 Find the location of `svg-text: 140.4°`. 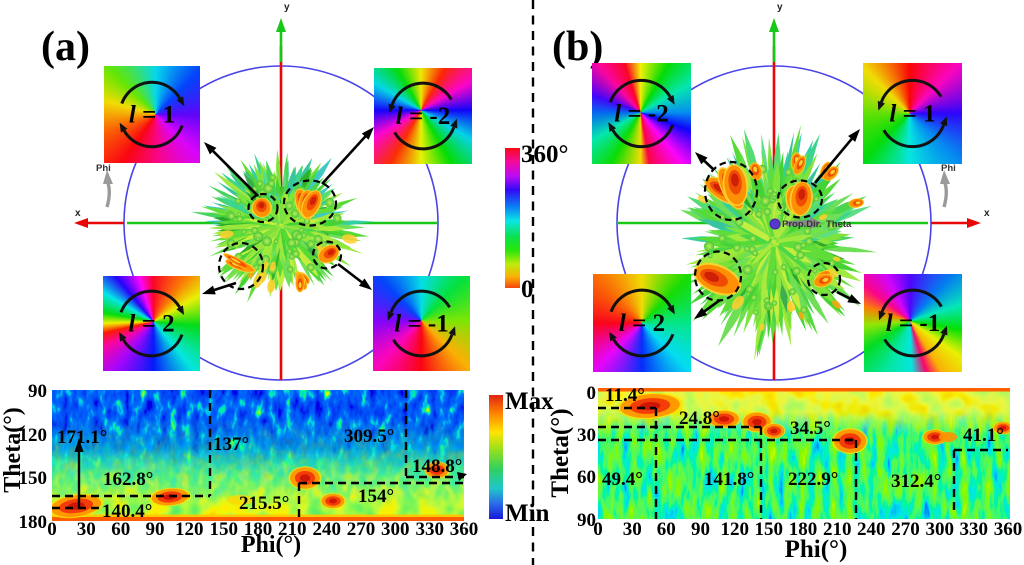

svg-text: 140.4° is located at coordinates (127, 511).